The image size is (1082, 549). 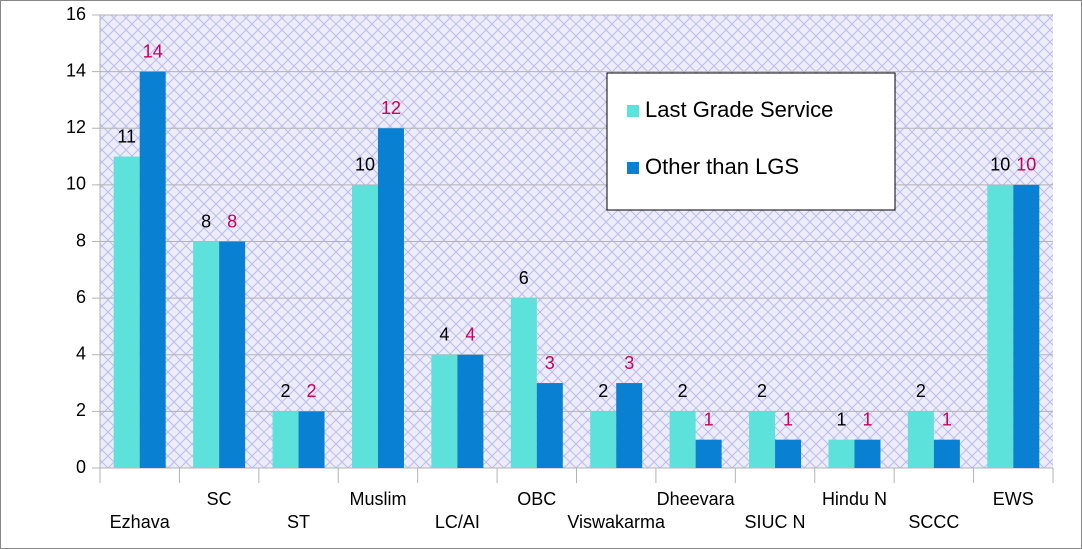 What do you see at coordinates (81, 410) in the screenshot?
I see `y-tick-label: 2` at bounding box center [81, 410].